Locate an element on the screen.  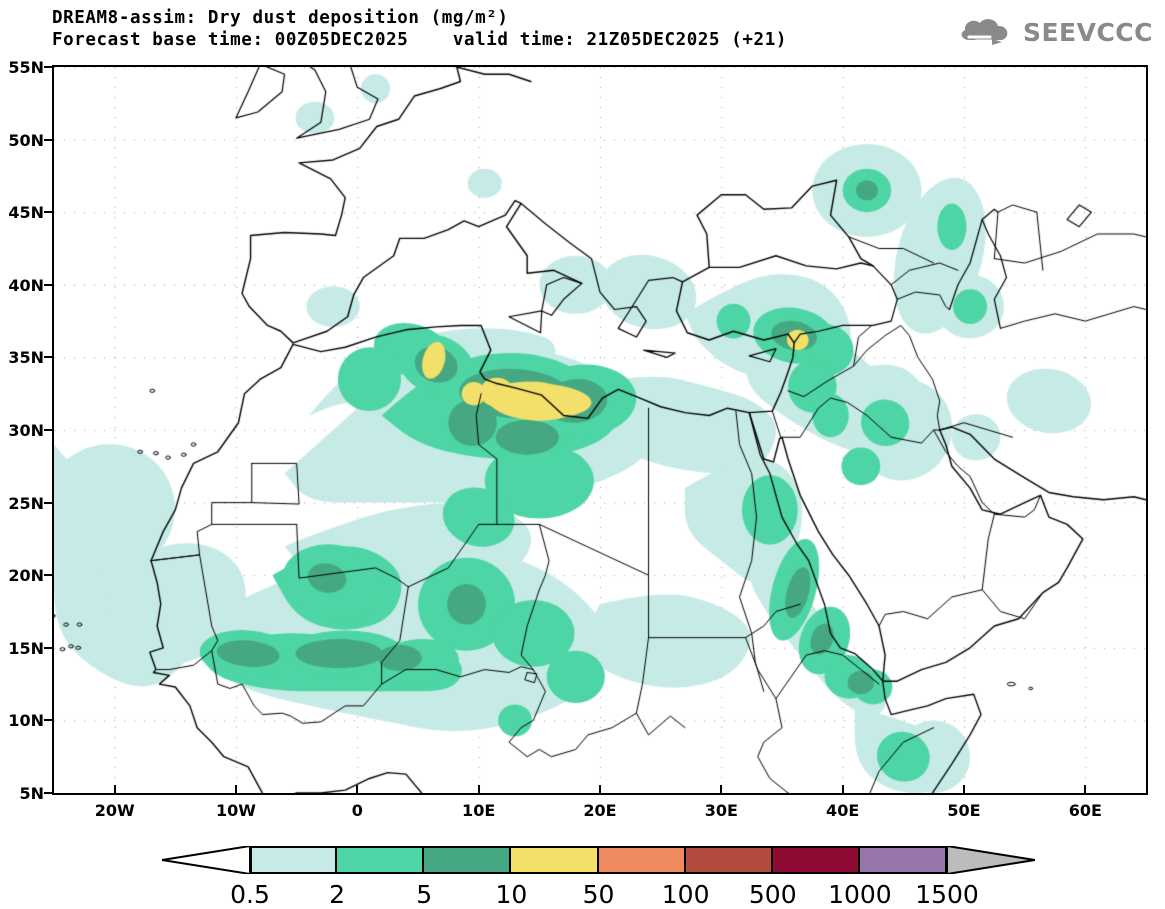
cloud-wind-icon is located at coordinates (984, 33).